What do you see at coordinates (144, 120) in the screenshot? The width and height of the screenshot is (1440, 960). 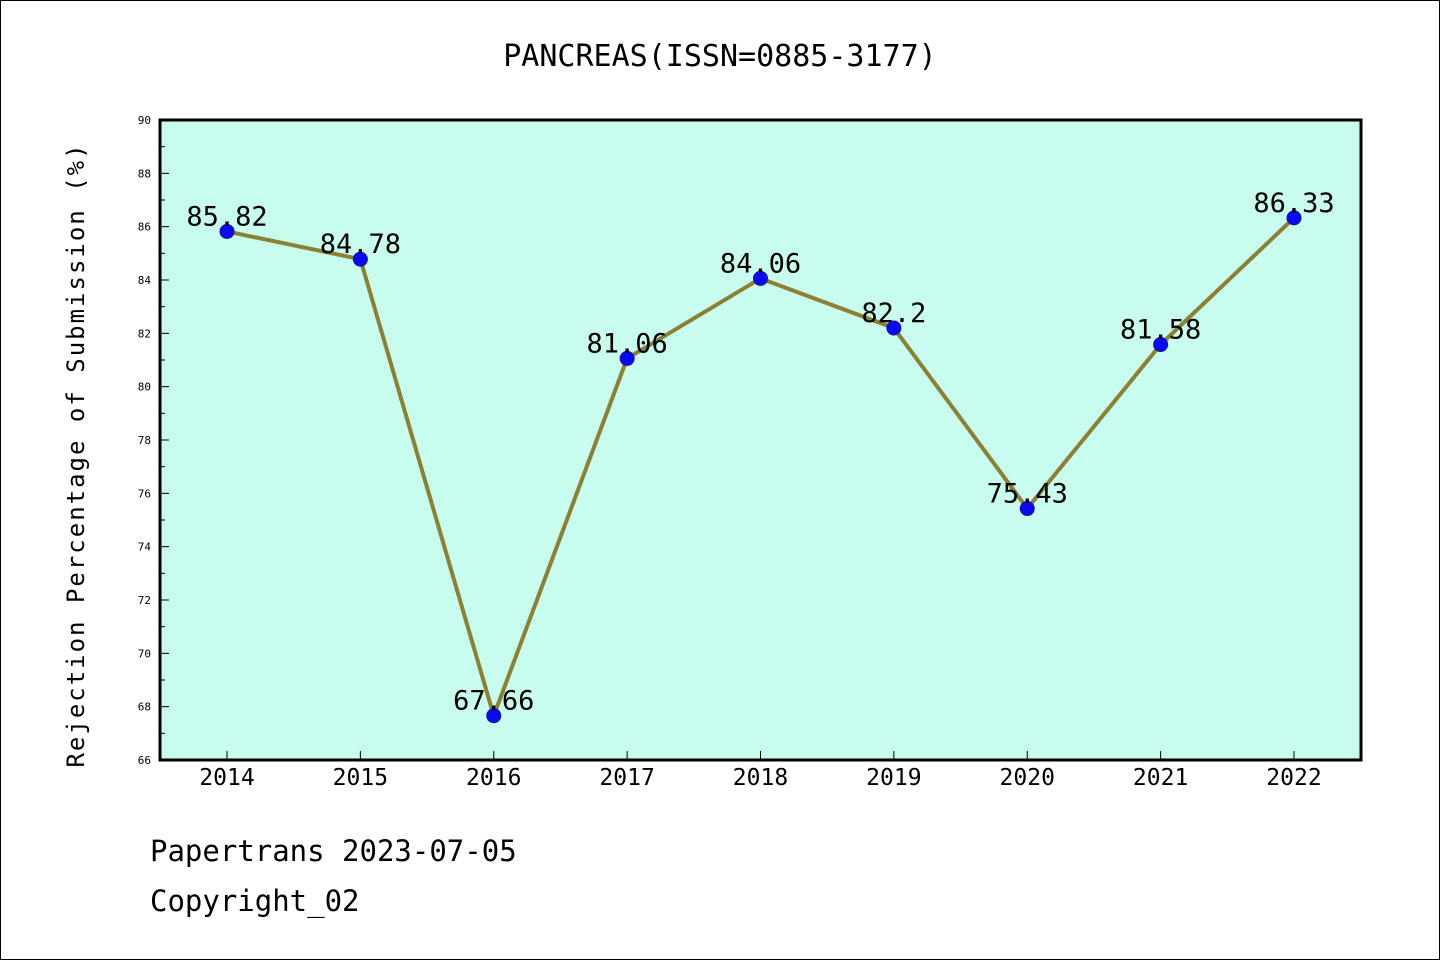 I see `y-tick-label: 90` at bounding box center [144, 120].